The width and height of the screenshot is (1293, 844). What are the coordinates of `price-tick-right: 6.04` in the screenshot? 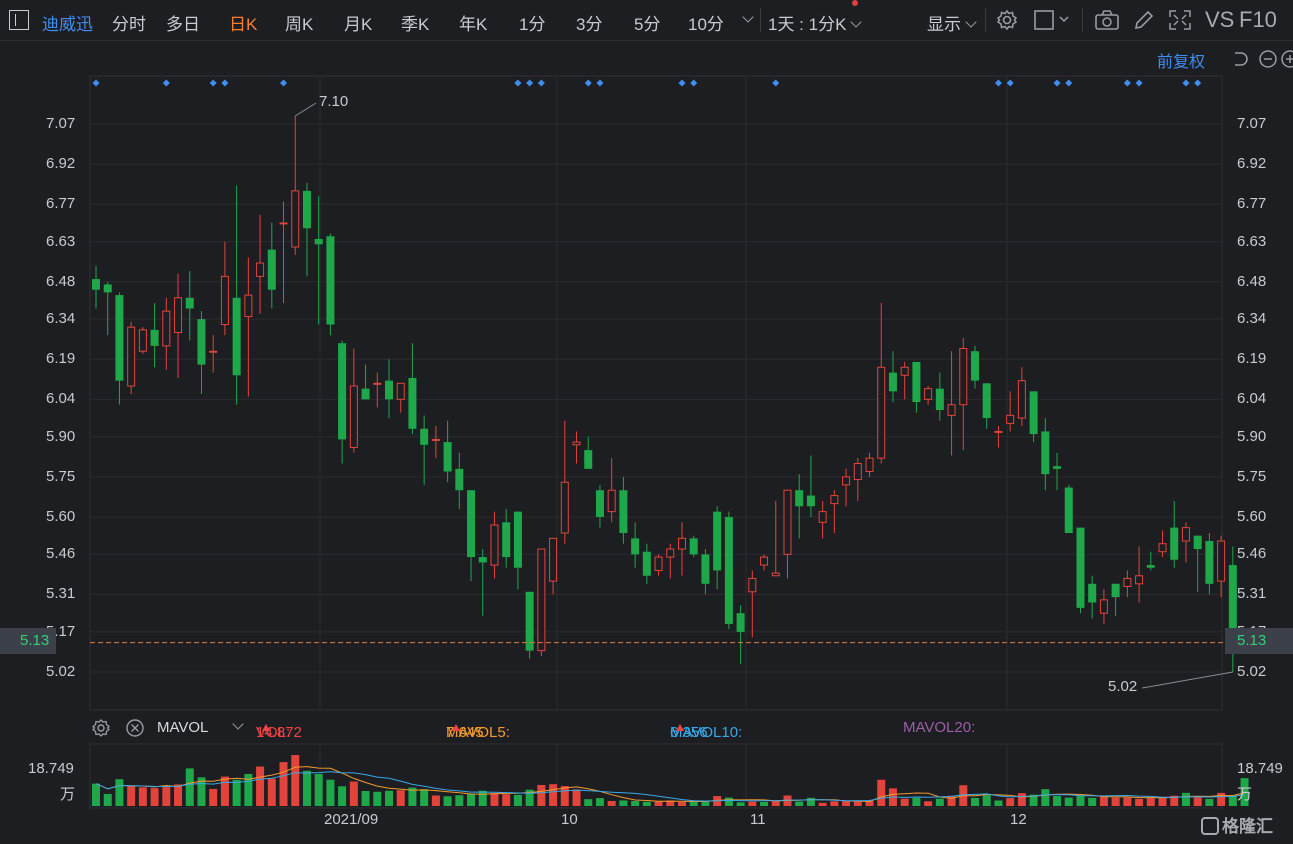 It's located at (1252, 399).